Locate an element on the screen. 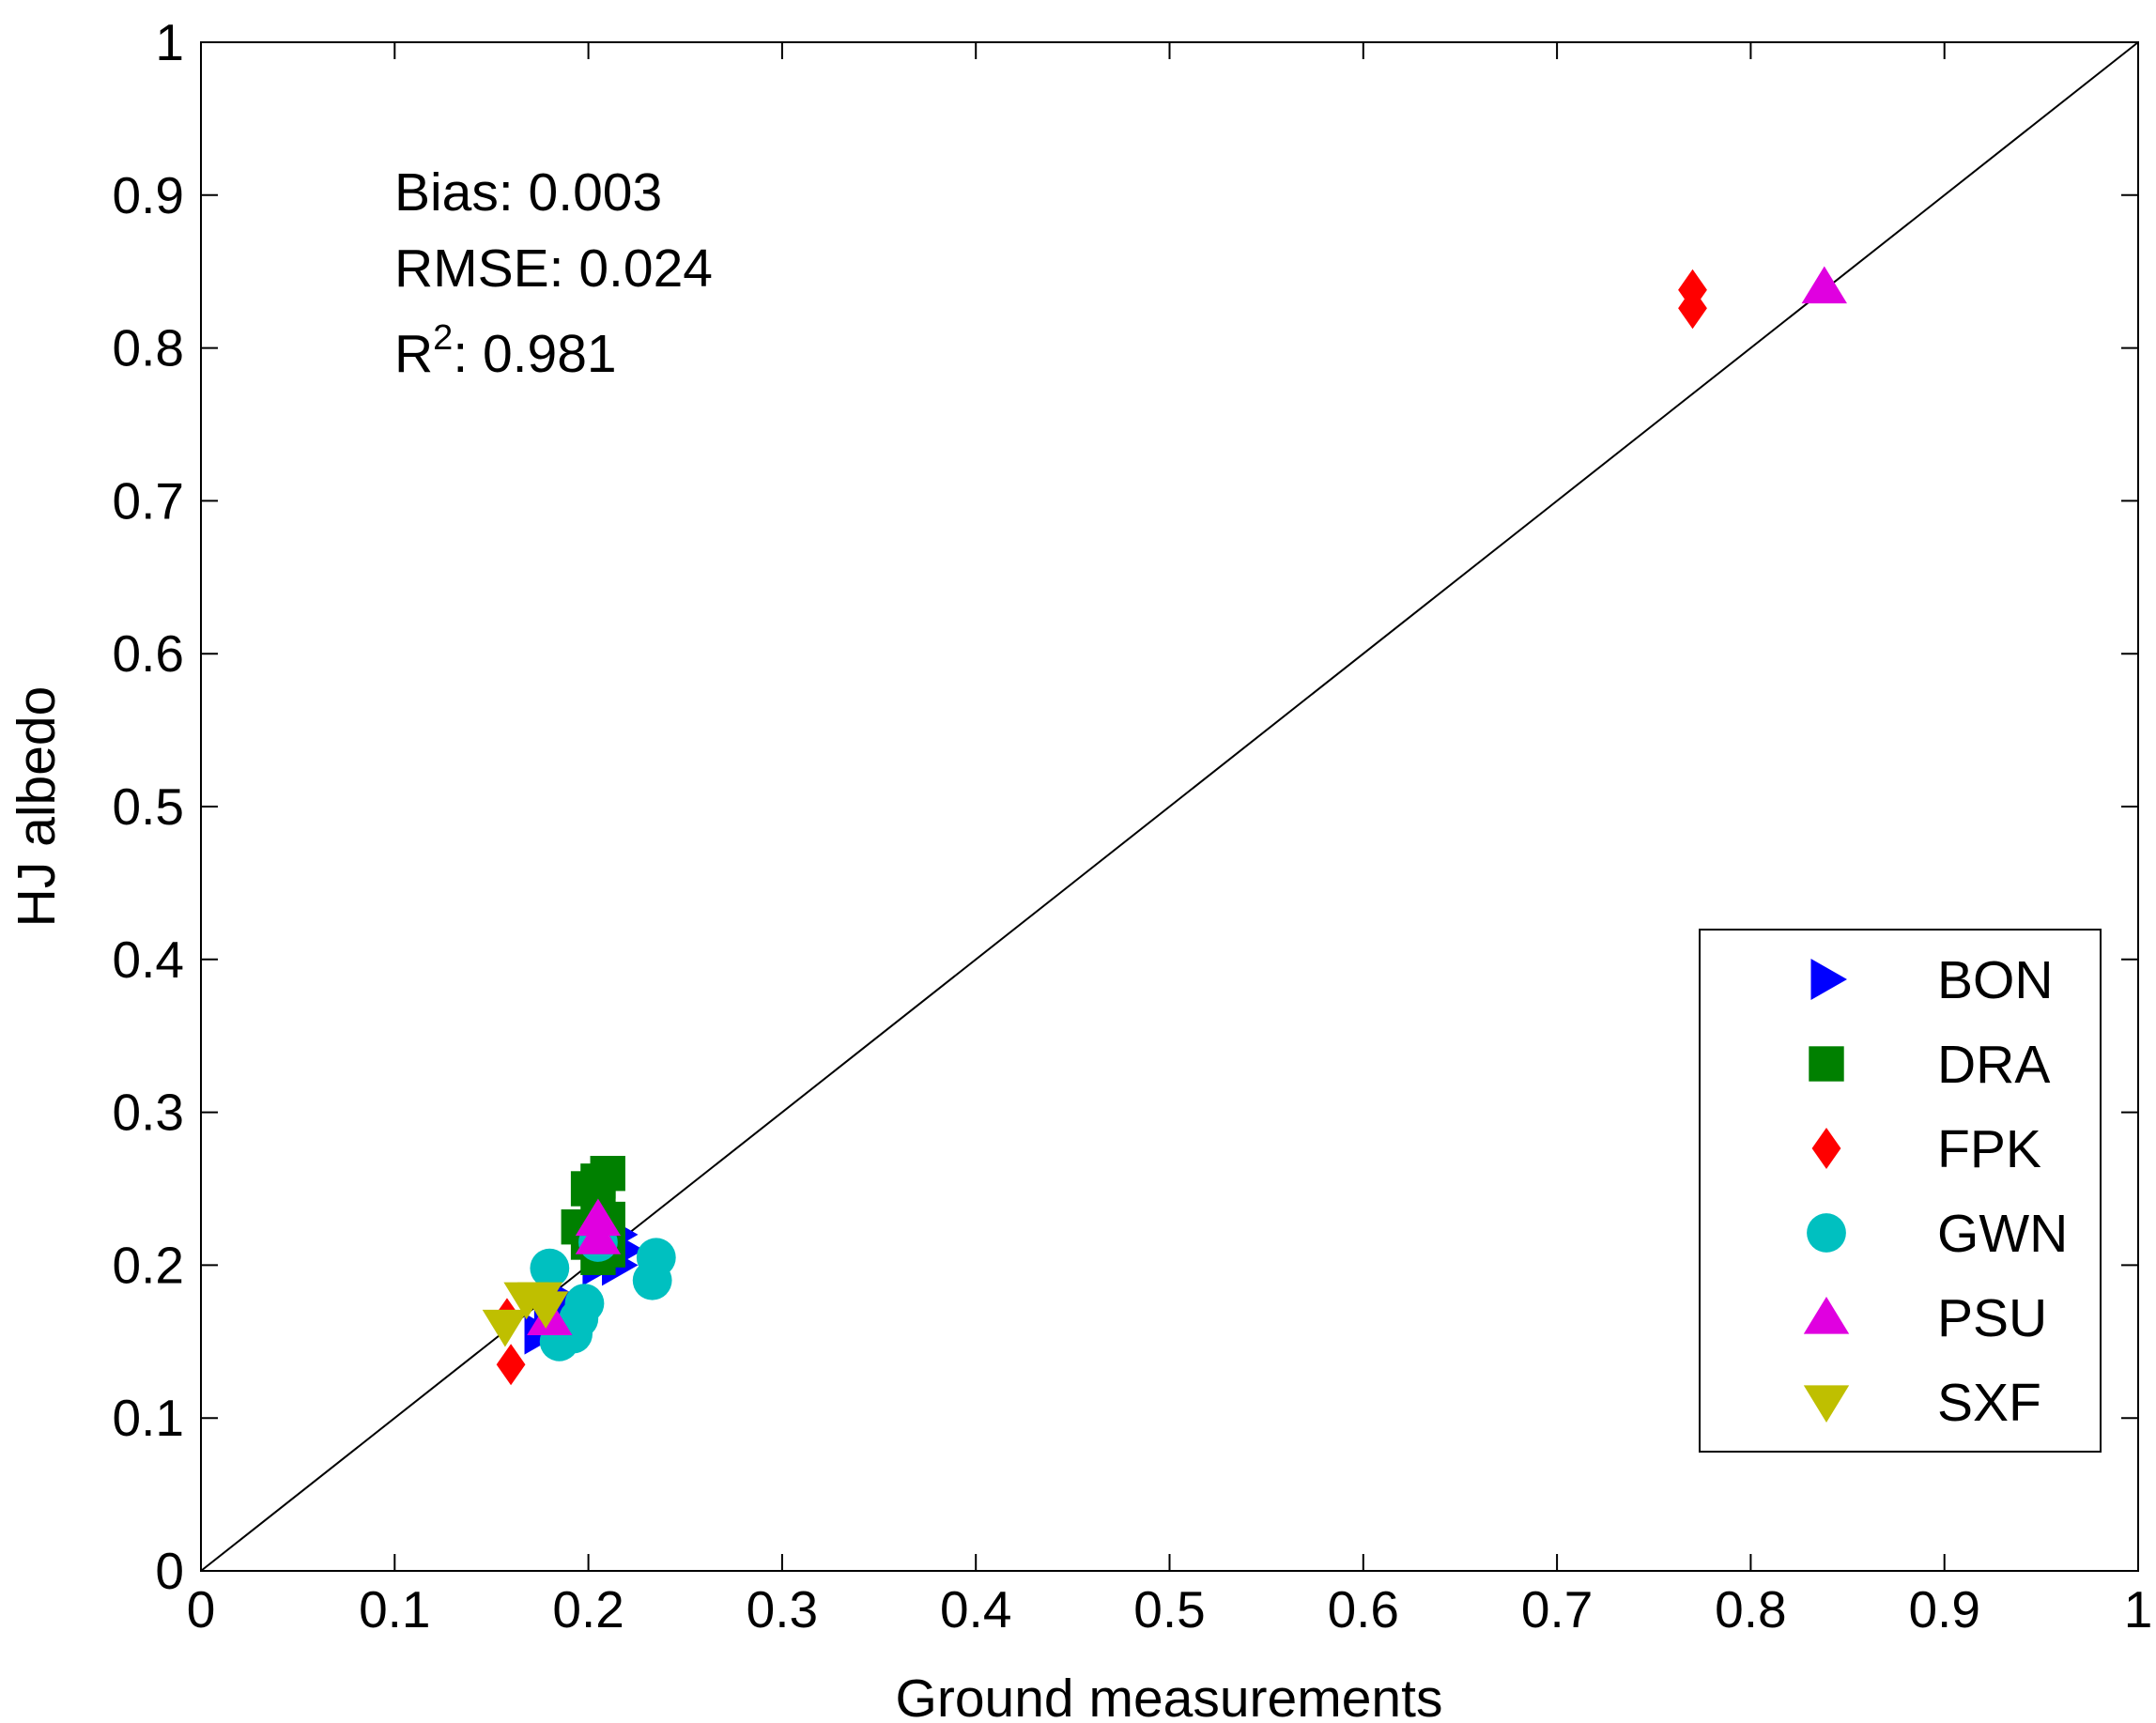 The image size is (2156, 1723). x-tick-label: 0.2 is located at coordinates (588, 1609).